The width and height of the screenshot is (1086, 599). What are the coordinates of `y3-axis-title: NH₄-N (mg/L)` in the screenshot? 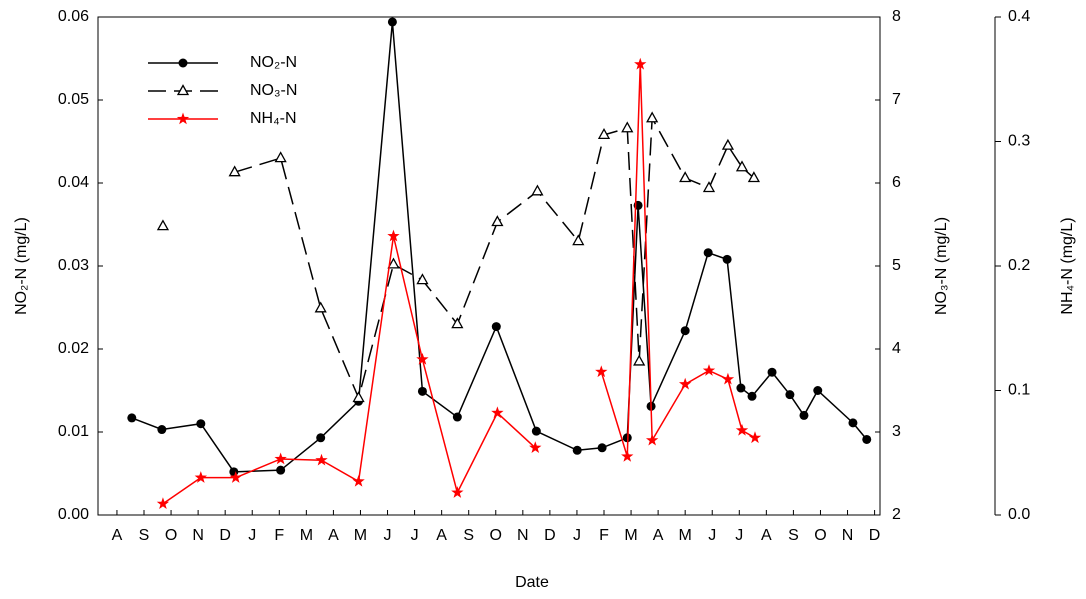 It's located at (1067, 265).